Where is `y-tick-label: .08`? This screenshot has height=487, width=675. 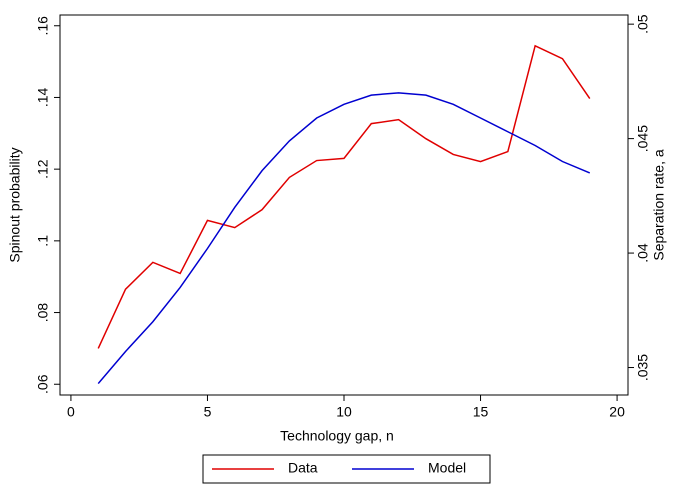 y-tick-label: .08 is located at coordinates (43, 313).